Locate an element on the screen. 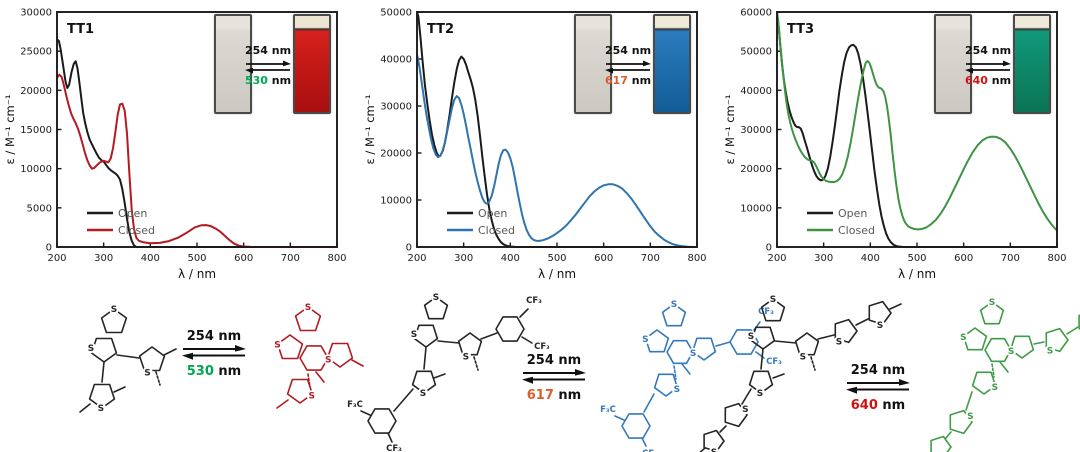 This screenshot has width=1080, height=452. legend-label-open: Open is located at coordinates (852, 213).